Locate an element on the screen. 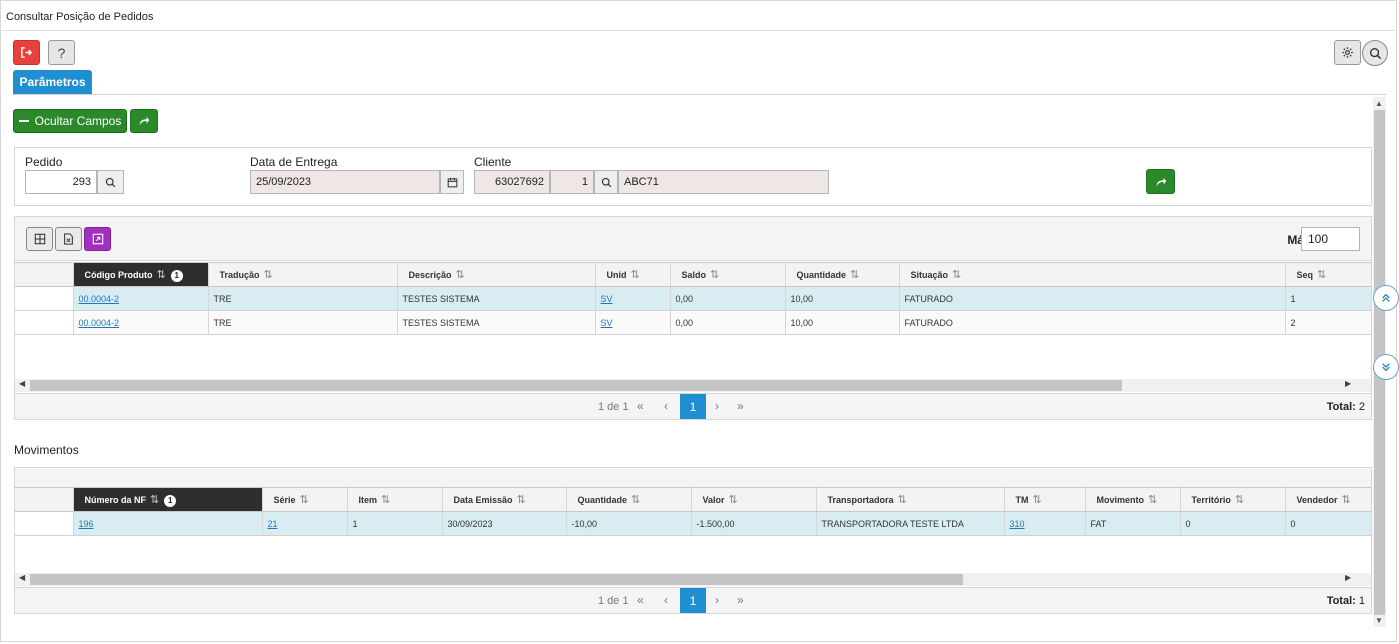  column-header-vendedor: Vendedor ⇅ is located at coordinates (1328, 499).